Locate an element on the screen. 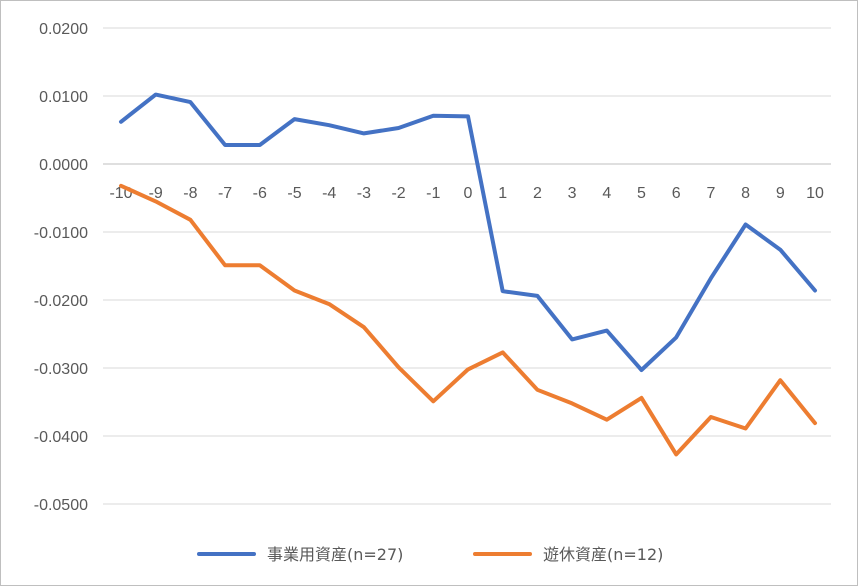 This screenshot has height=587, width=858. legend-label-1: 事業用資産(n=27) is located at coordinates (335, 554).